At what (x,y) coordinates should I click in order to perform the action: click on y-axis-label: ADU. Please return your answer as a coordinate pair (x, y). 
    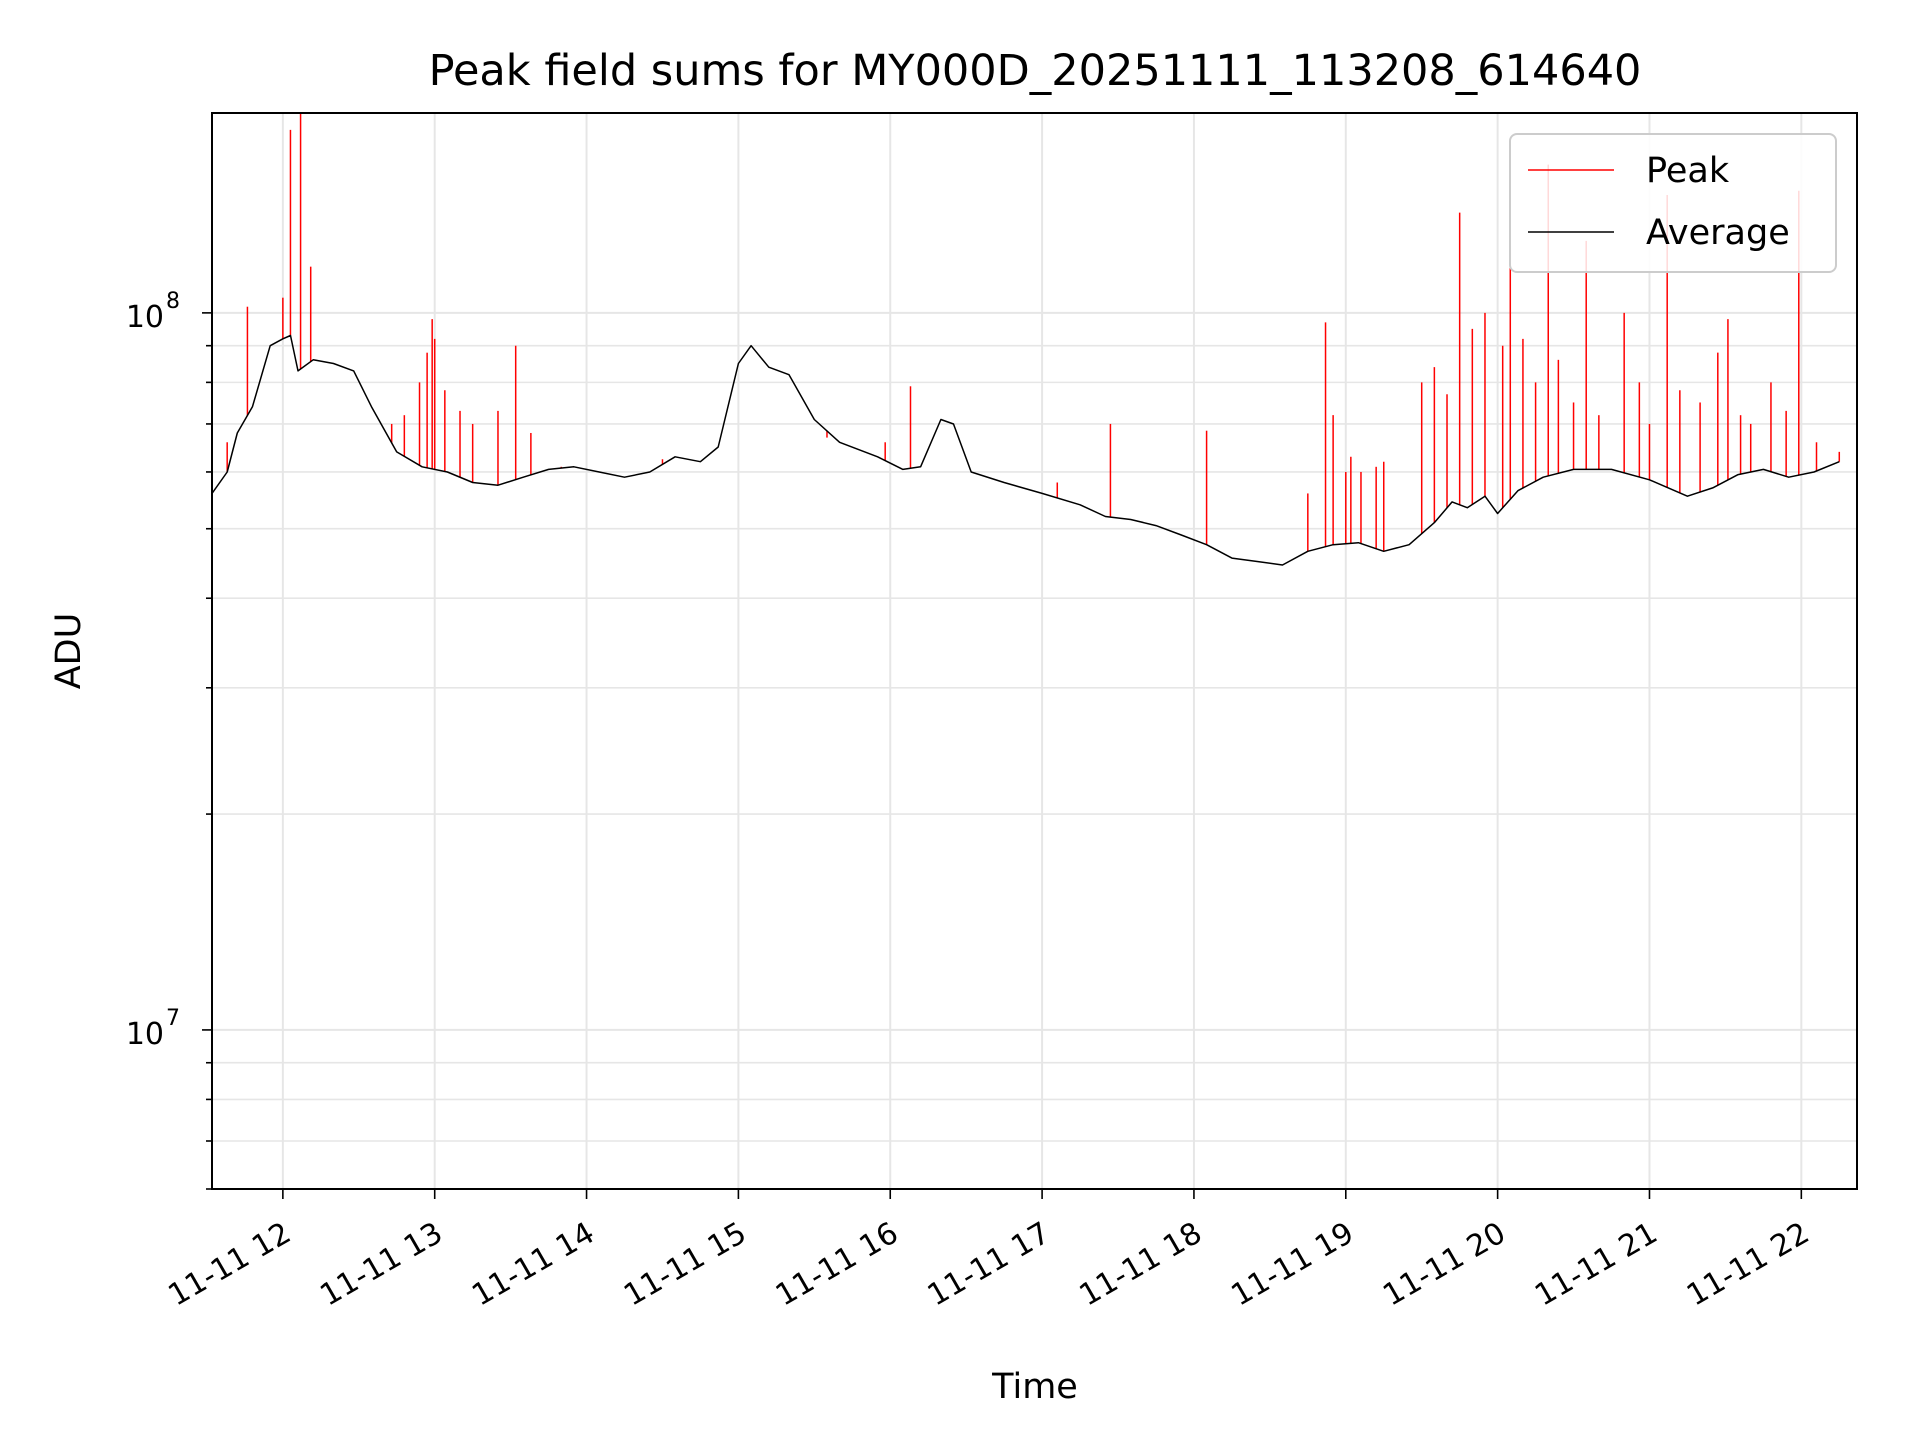
    Looking at the image, I should click on (69, 651).